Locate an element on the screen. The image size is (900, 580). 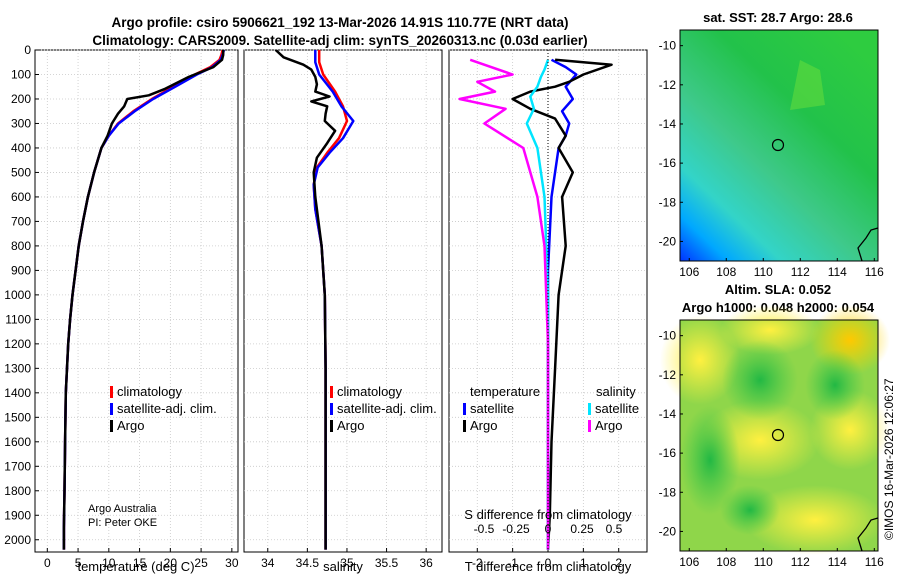
sst-axes-box is located at coordinates (779, 145).